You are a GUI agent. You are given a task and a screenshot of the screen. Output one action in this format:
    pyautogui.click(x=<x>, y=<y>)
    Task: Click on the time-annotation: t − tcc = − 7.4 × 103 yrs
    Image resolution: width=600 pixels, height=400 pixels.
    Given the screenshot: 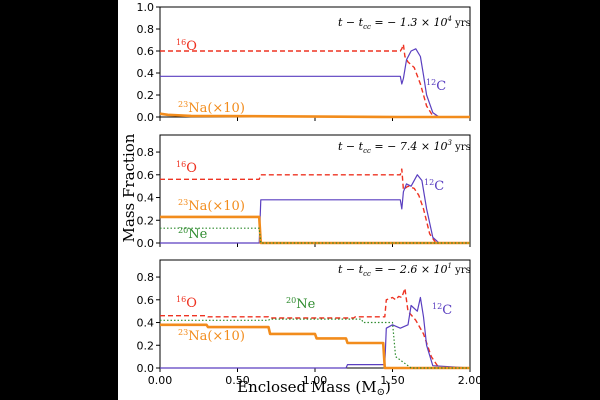 What is the action you would take?
    pyautogui.click(x=404, y=147)
    